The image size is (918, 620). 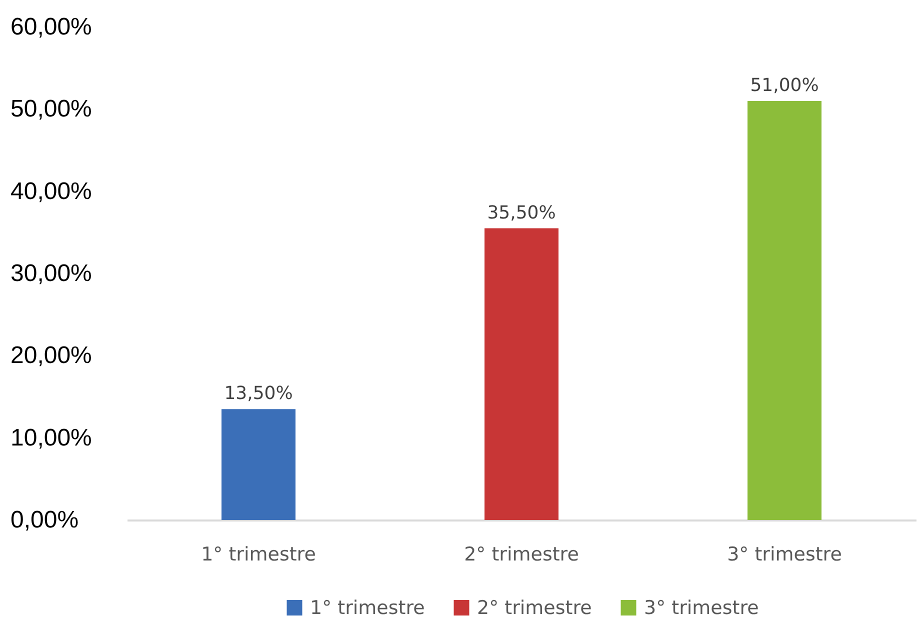 I want to click on x-tick-label: 1° trimestre, so click(x=258, y=555).